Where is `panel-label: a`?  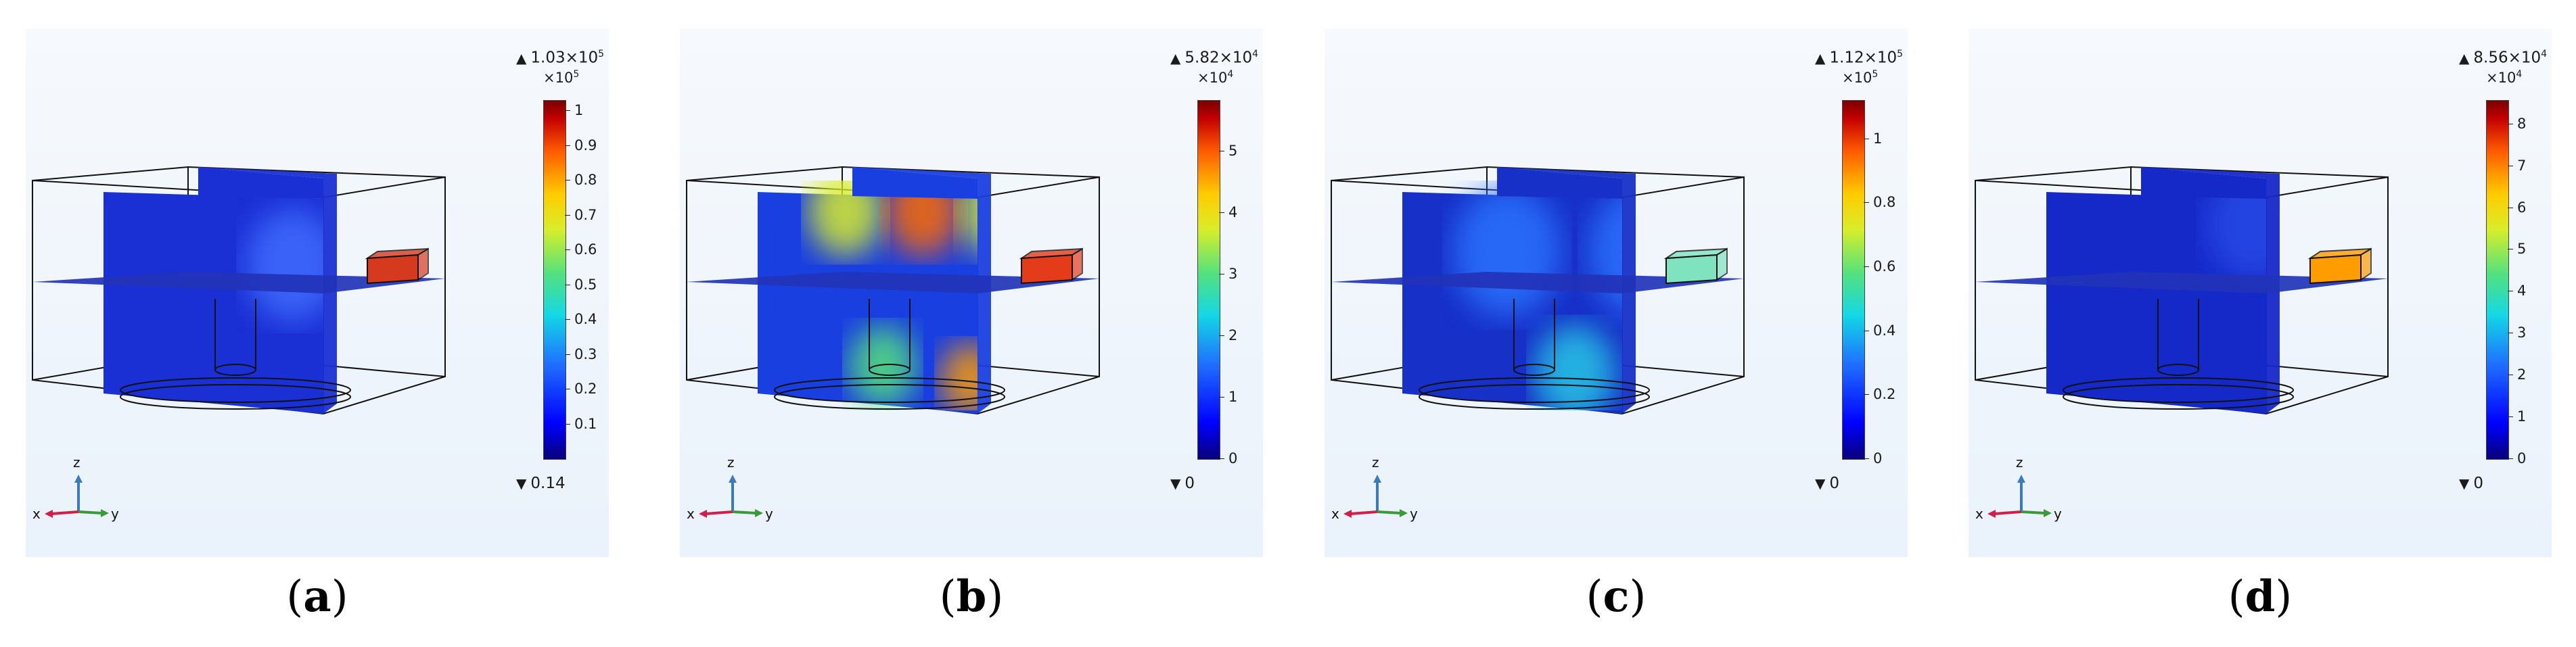
panel-label: a is located at coordinates (317, 596).